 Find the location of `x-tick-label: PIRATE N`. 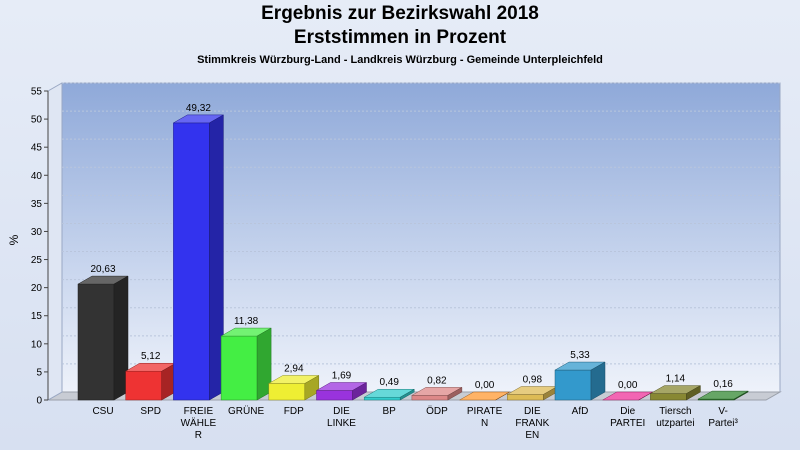

x-tick-label: PIRATE N is located at coordinates (485, 417).